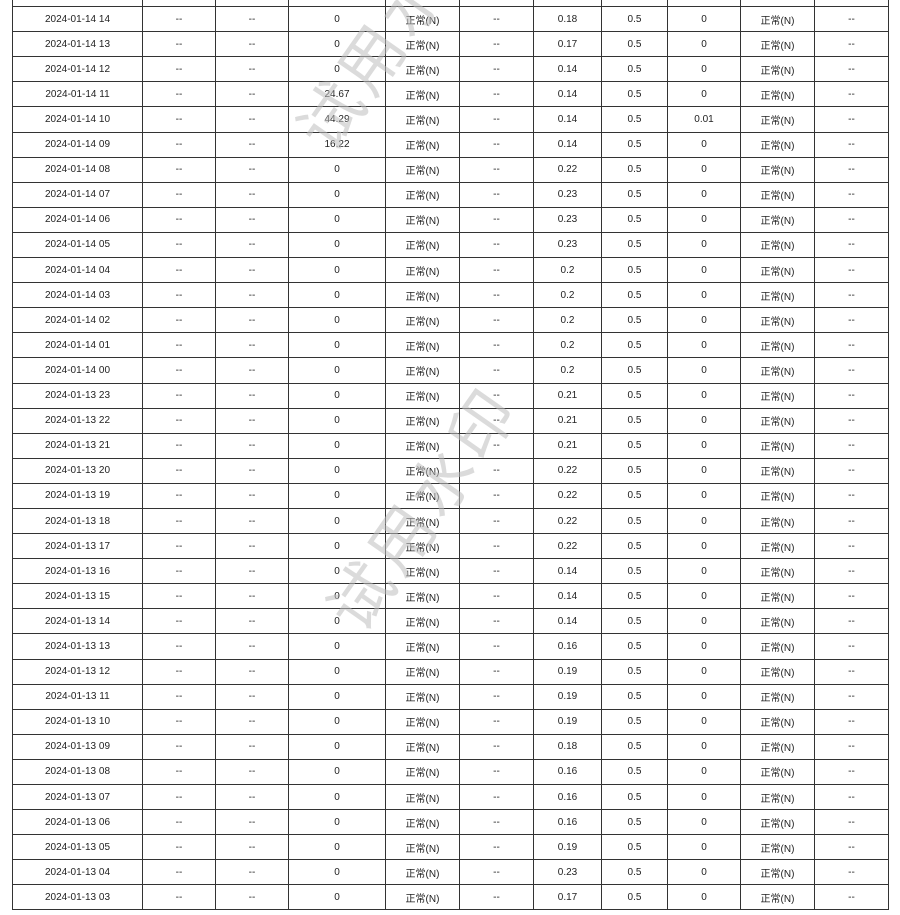  I want to click on value-cell: 0.2, so click(567, 320).